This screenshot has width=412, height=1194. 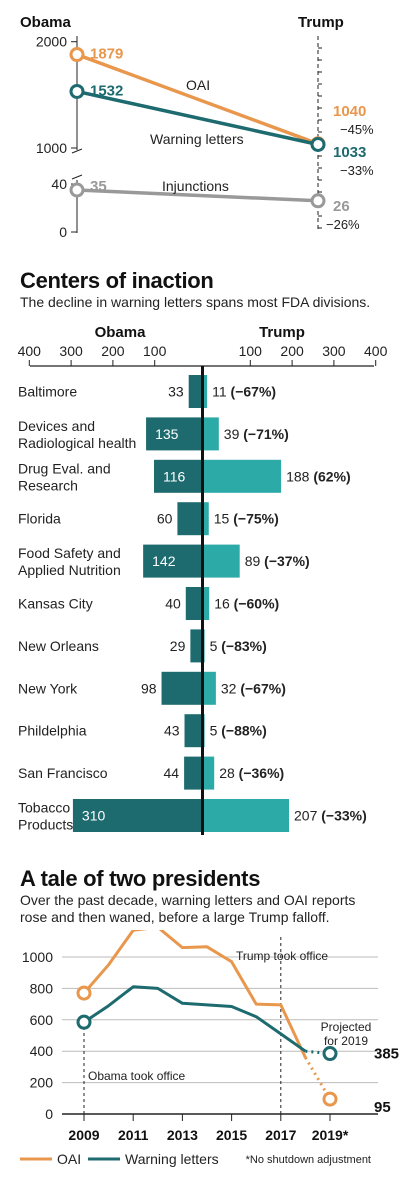 I want to click on projected-oai-label: 95, so click(x=382, y=1107).